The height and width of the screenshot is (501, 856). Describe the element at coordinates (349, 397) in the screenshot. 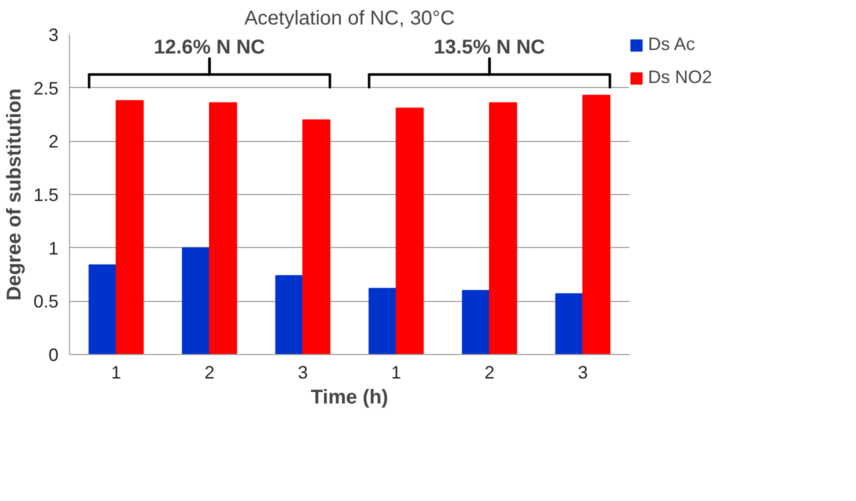

I see `x-axis-title: Time (h)` at that location.